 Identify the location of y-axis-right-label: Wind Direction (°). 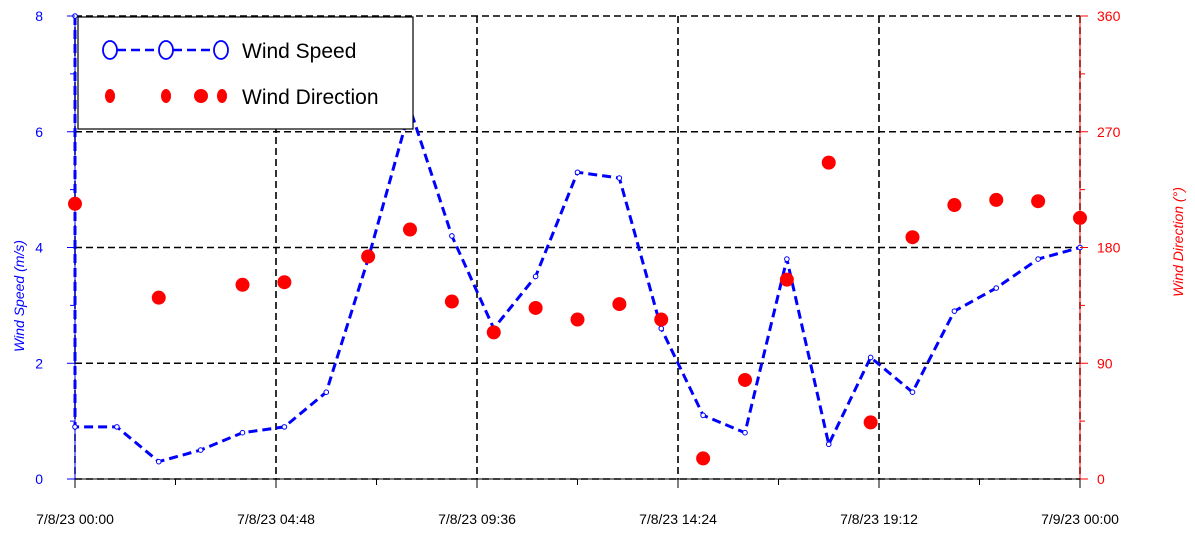
(1178, 242).